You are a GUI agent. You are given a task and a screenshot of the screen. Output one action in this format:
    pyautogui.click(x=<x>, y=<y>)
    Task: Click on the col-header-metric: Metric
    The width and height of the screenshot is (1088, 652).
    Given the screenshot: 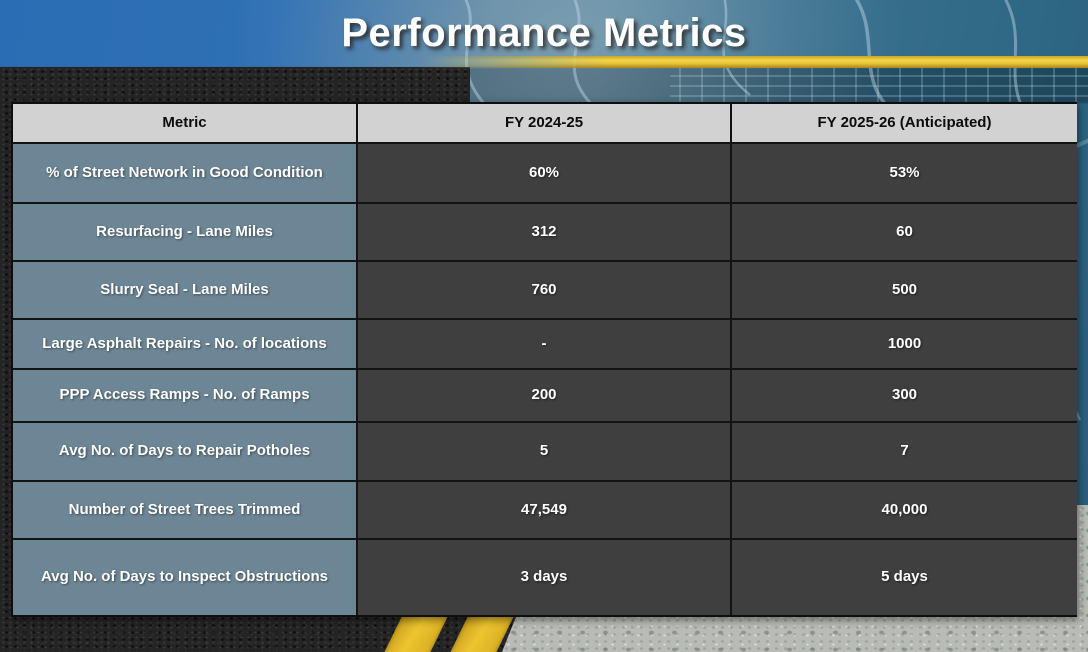 What is the action you would take?
    pyautogui.click(x=185, y=124)
    